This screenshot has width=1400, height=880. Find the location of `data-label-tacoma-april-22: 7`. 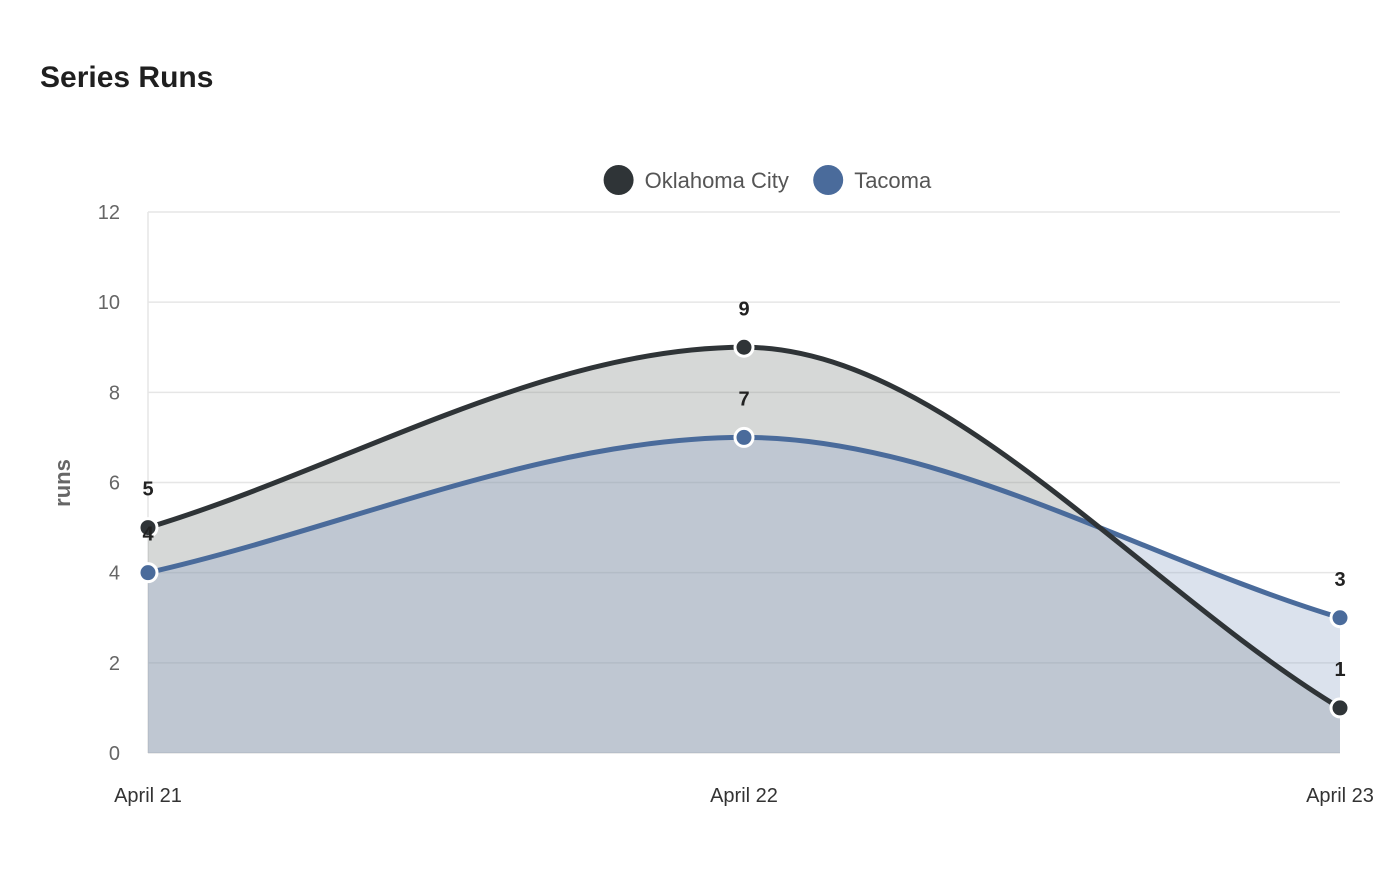

data-label-tacoma-april-22: 7 is located at coordinates (743, 399).